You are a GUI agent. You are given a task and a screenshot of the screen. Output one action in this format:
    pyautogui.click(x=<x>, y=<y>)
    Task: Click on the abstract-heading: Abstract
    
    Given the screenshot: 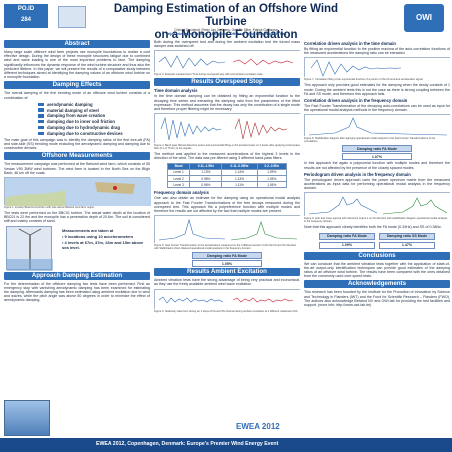 What is the action you would take?
    pyautogui.click(x=77, y=44)
    